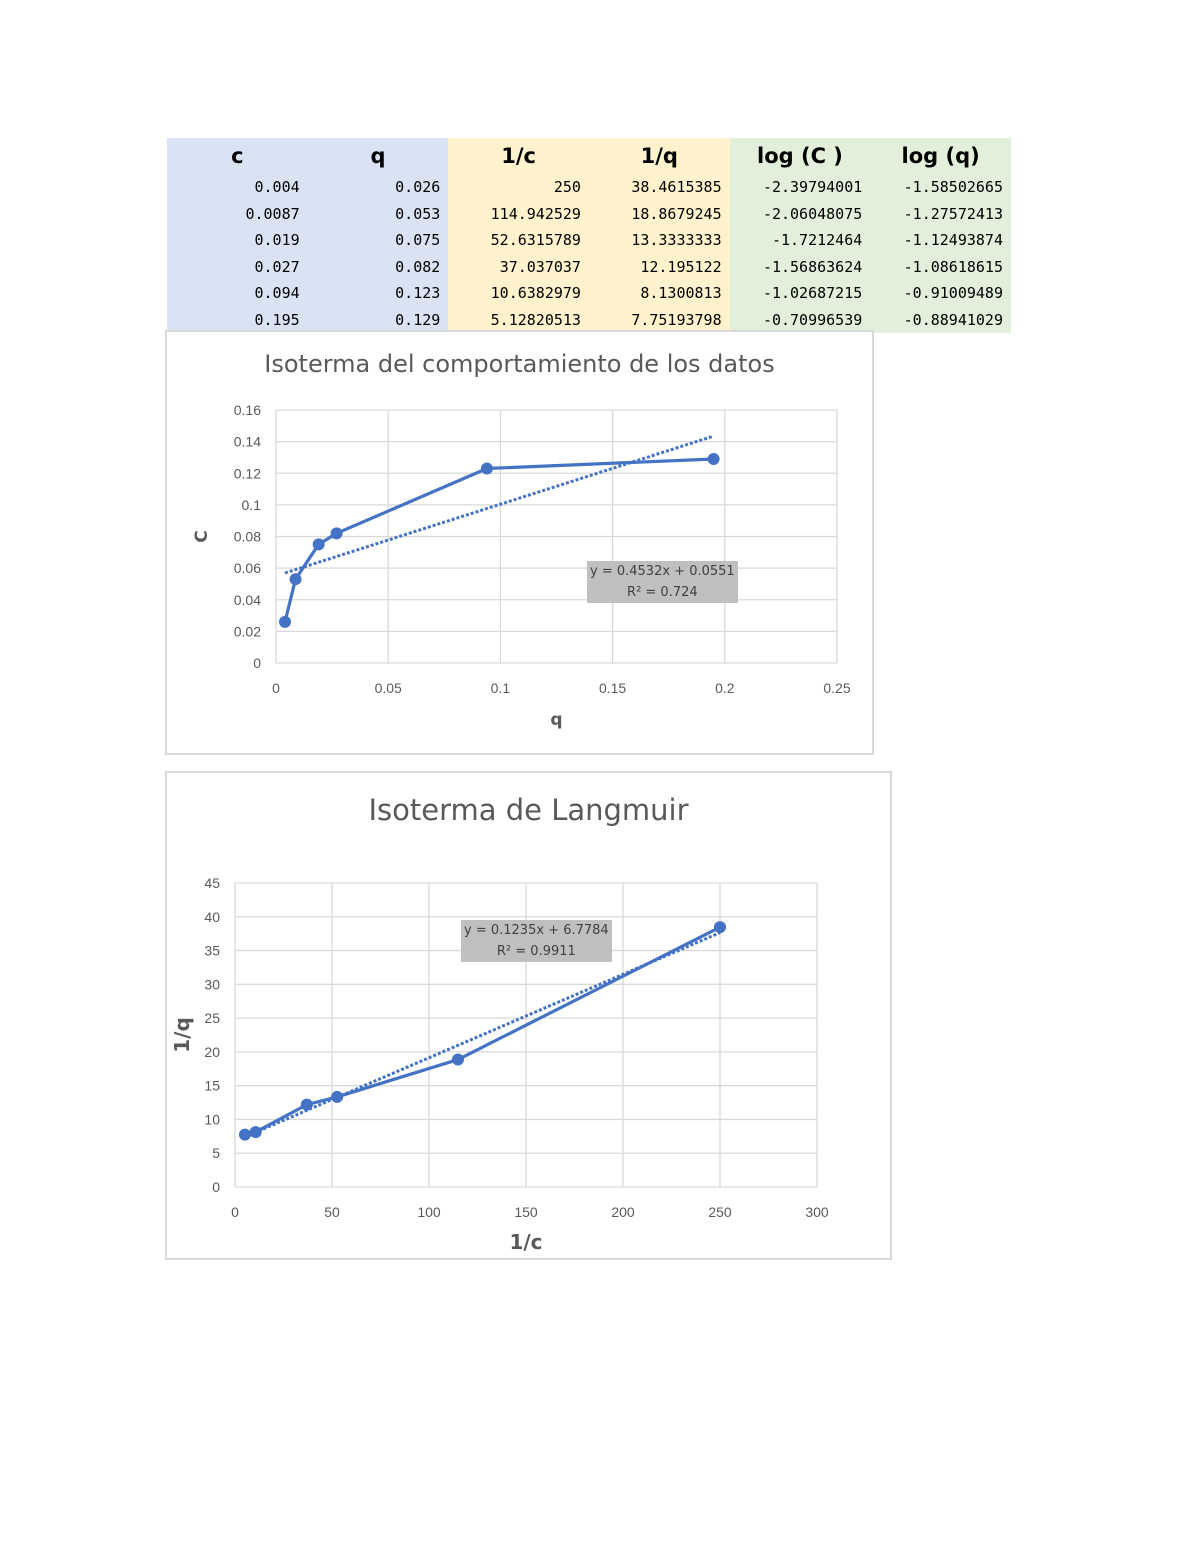 Image resolution: width=1200 pixels, height=1553 pixels. Describe the element at coordinates (940, 319) in the screenshot. I see `table-cell: -0.88941029` at that location.